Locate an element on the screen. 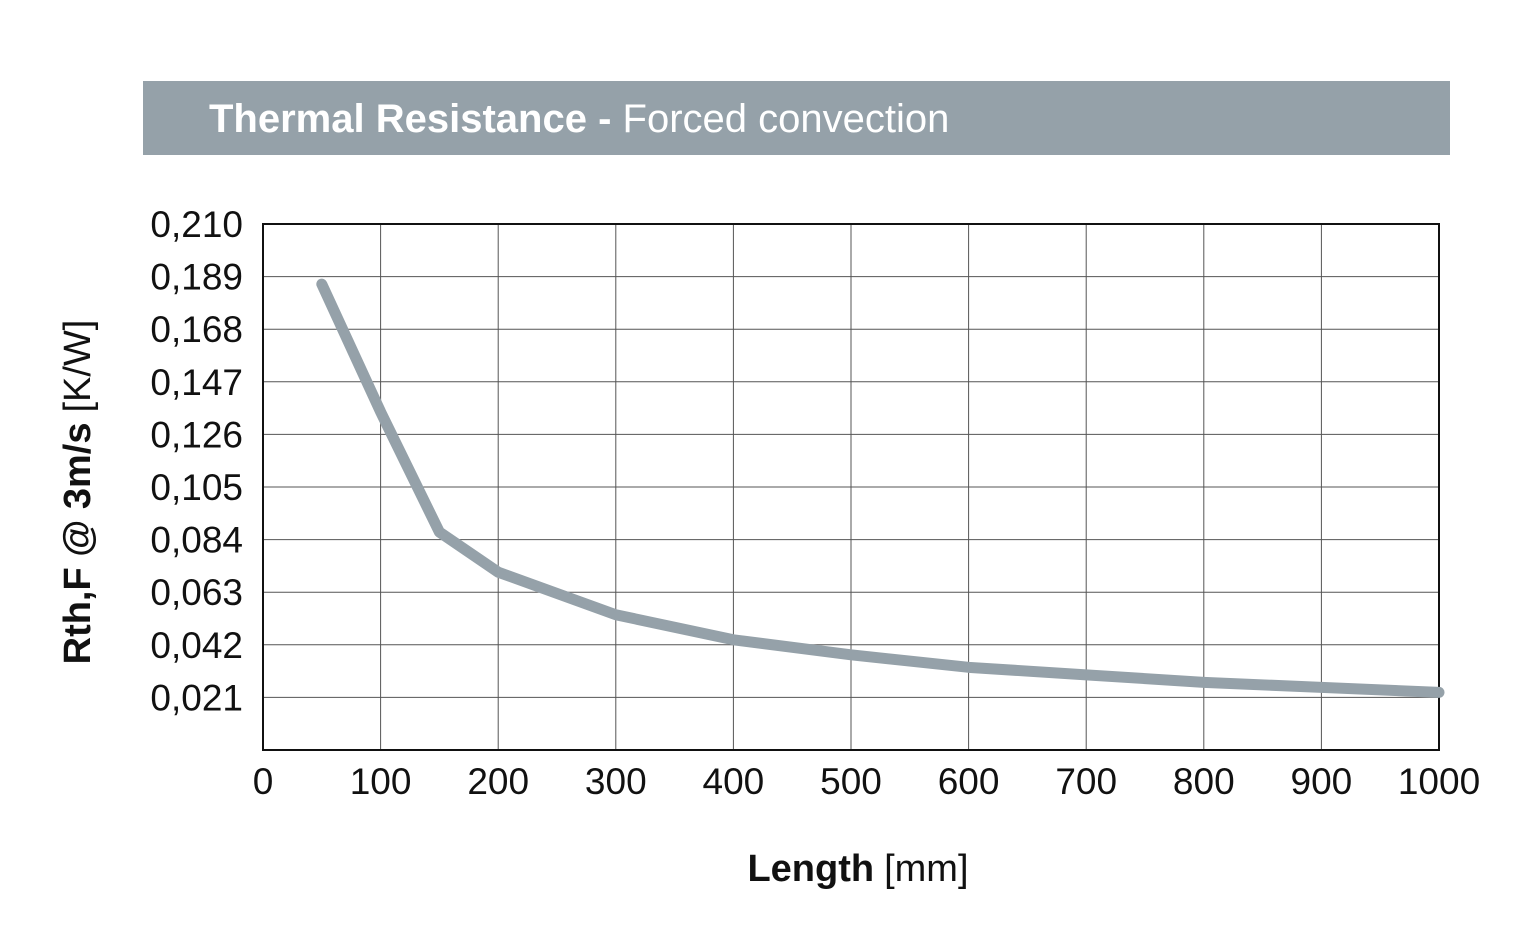 Image resolution: width=1526 pixels, height=947 pixels. x-tick-label: 800 is located at coordinates (1204, 781).